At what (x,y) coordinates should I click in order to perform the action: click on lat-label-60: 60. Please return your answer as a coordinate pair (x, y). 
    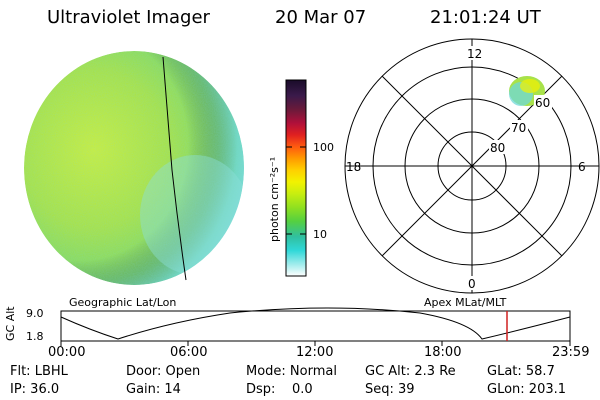
    Looking at the image, I should click on (542, 103).